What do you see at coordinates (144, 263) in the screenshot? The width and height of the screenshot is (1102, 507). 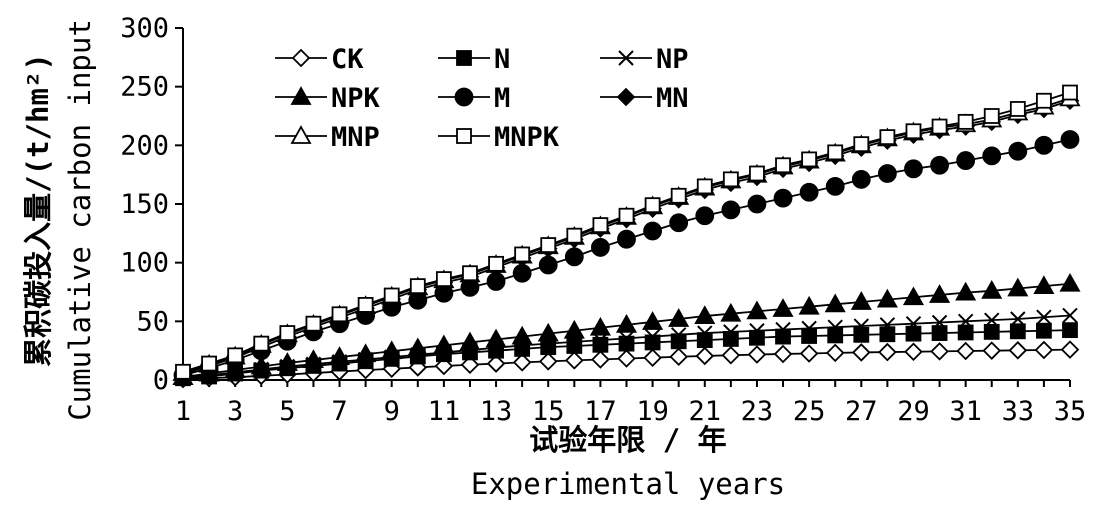 I see `y-tick-label: 100` at bounding box center [144, 263].